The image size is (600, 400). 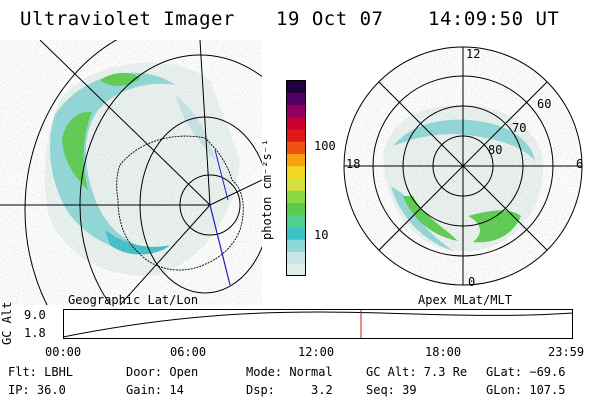 What do you see at coordinates (494, 19) in the screenshot?
I see `observation-time: 14:09:50 UT` at bounding box center [494, 19].